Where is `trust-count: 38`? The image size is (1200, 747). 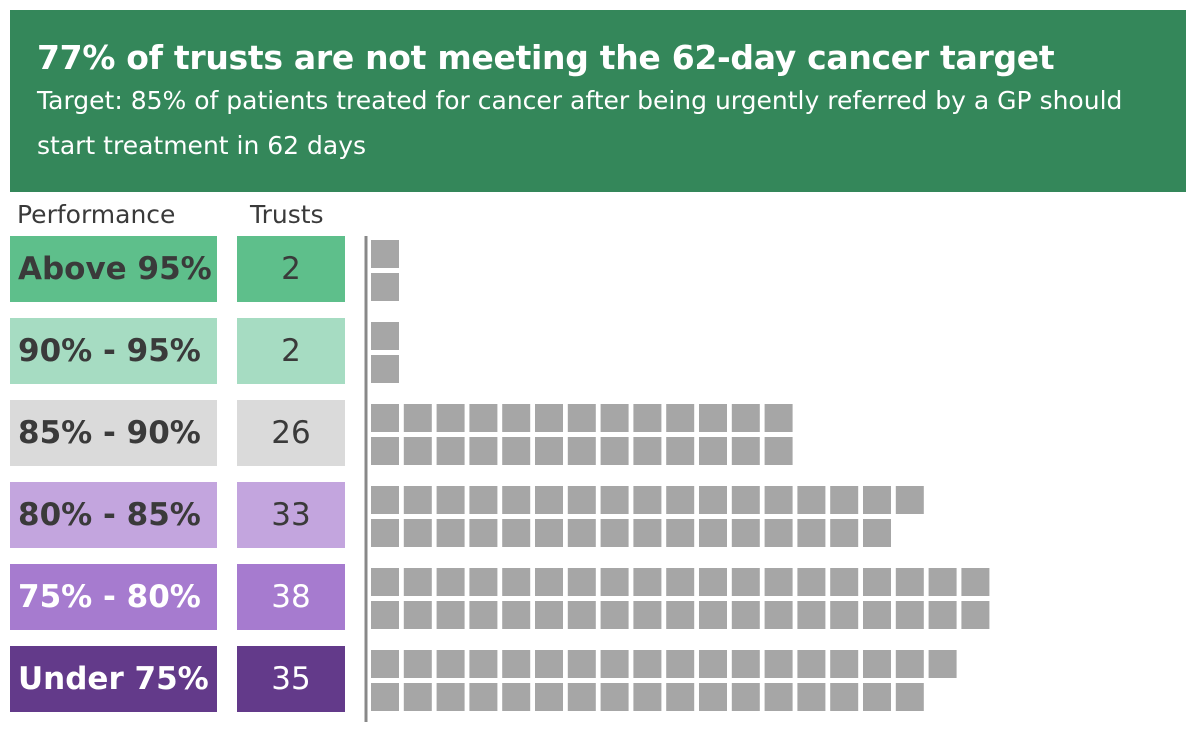
trust-count: 38 is located at coordinates (291, 597).